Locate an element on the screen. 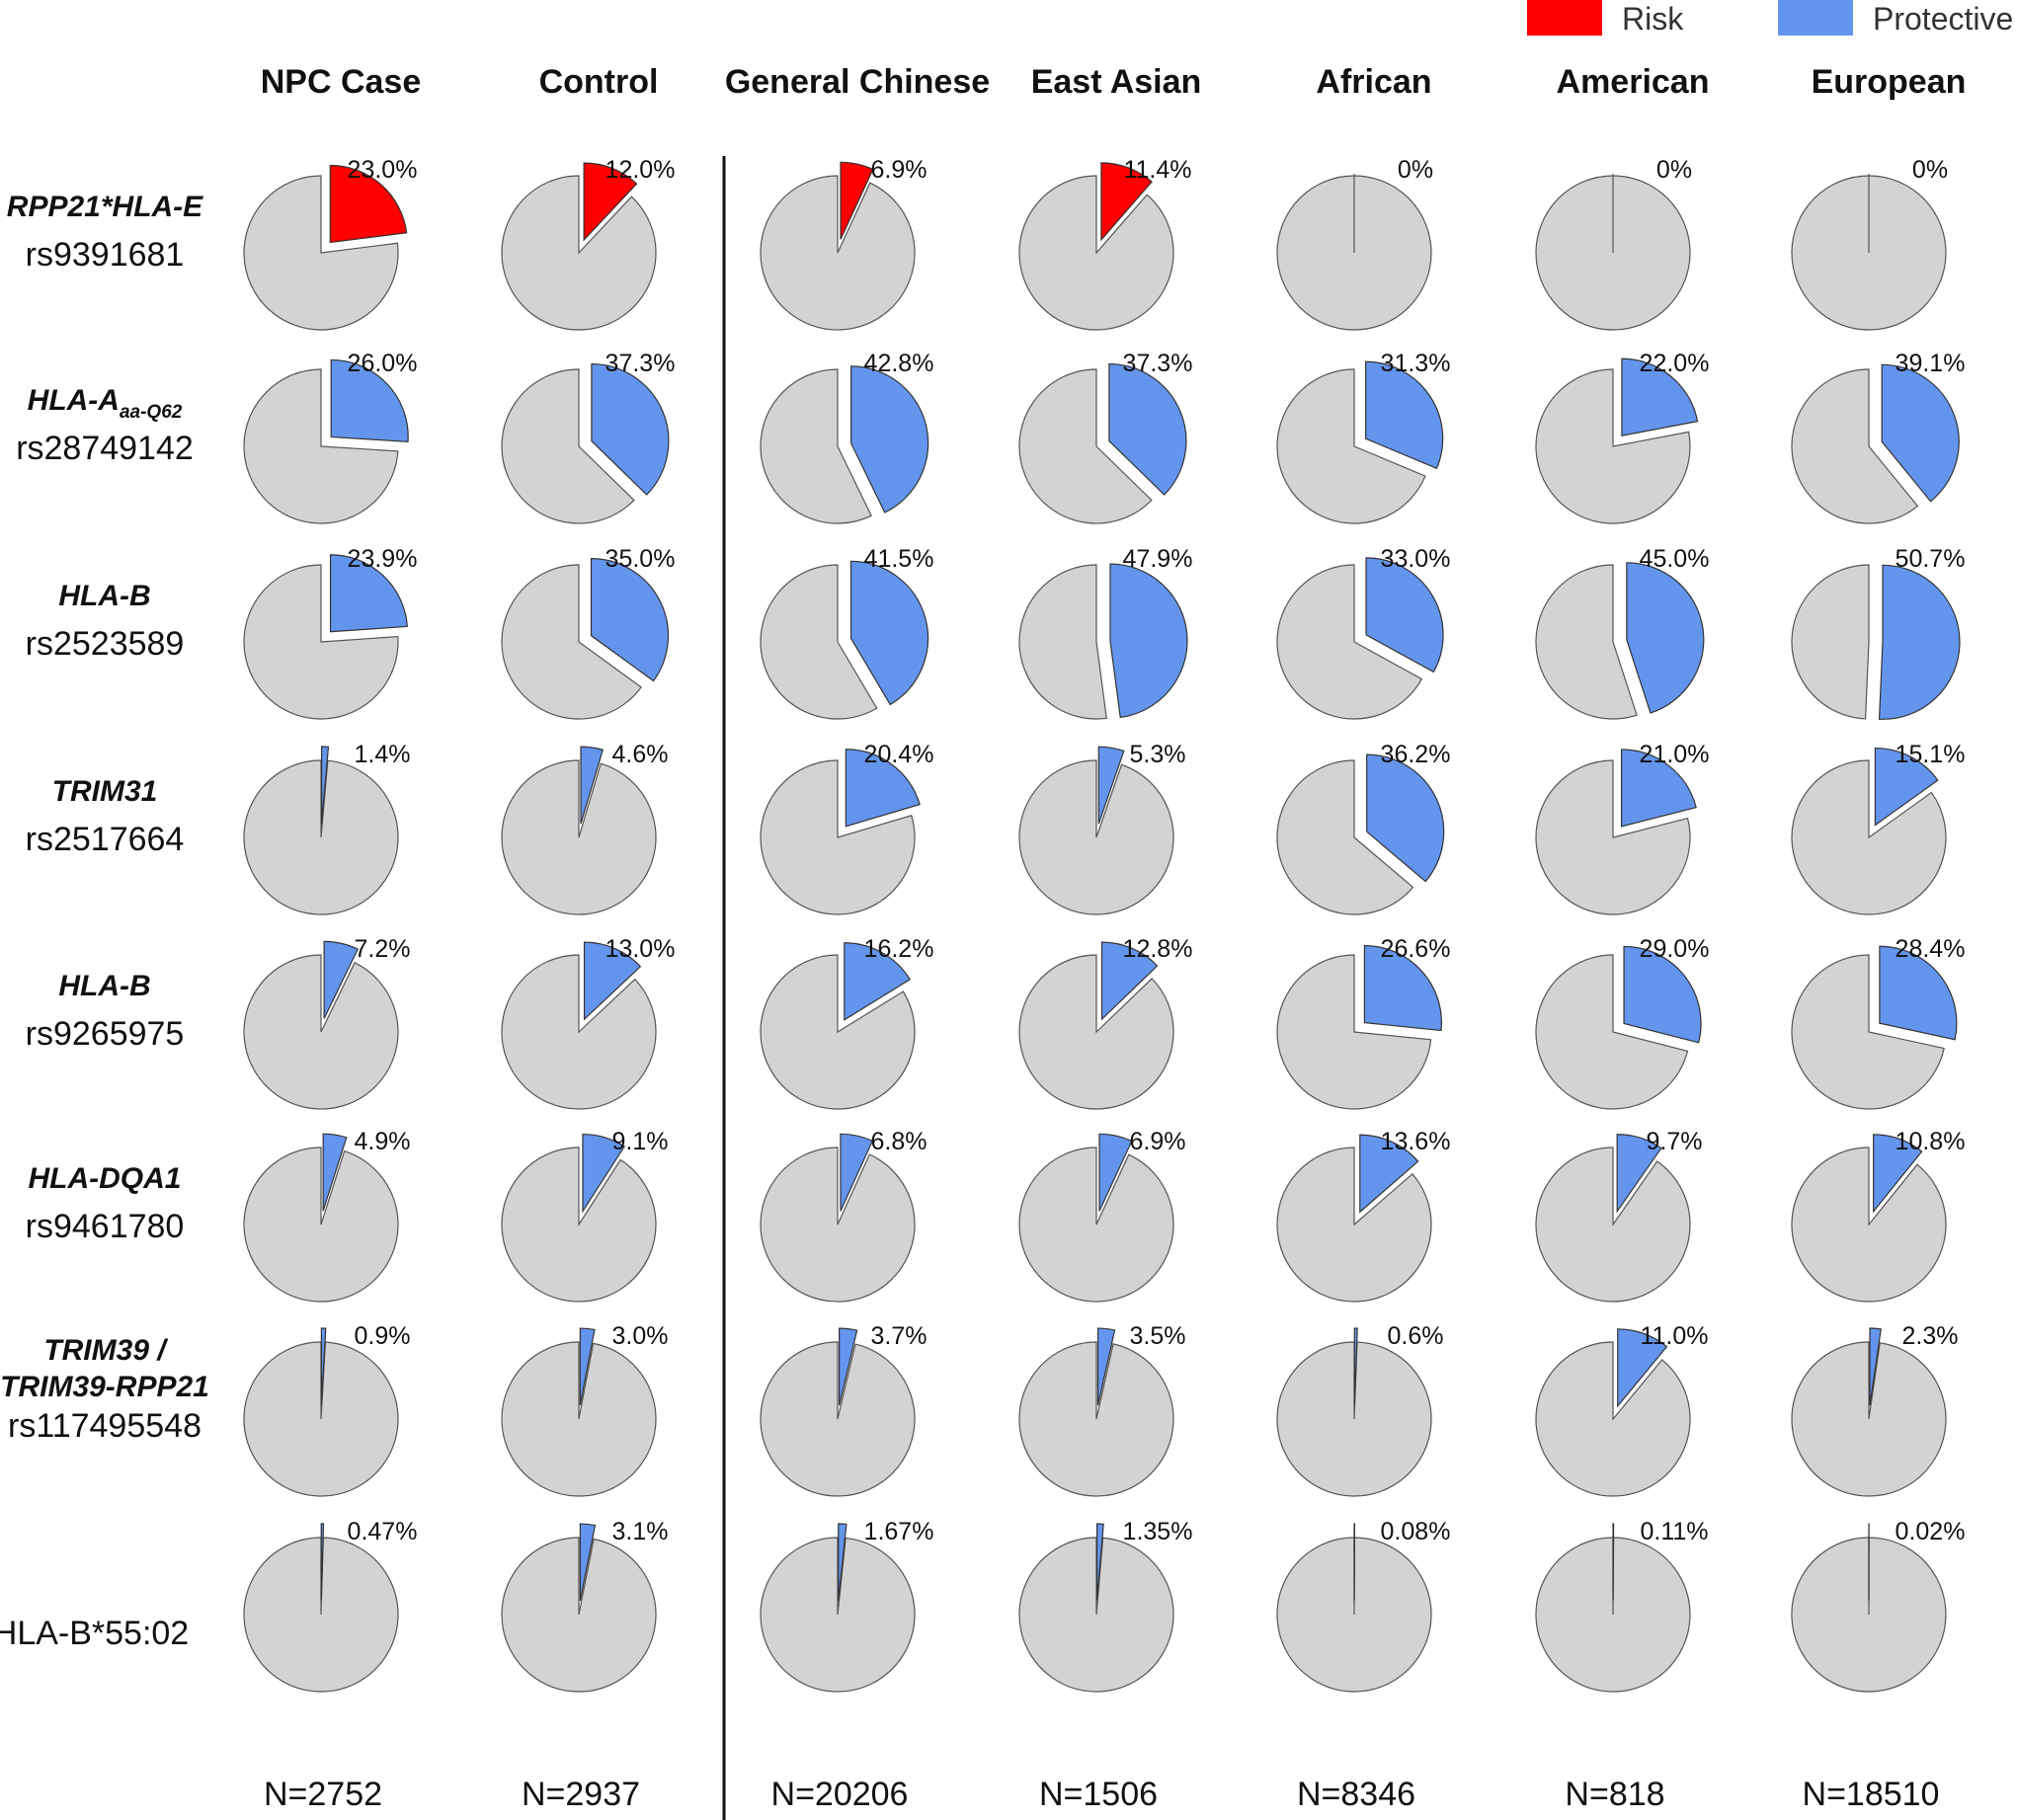 Image resolution: width=2017 pixels, height=1820 pixels. row-gene-label: HLA-B is located at coordinates (104, 596).